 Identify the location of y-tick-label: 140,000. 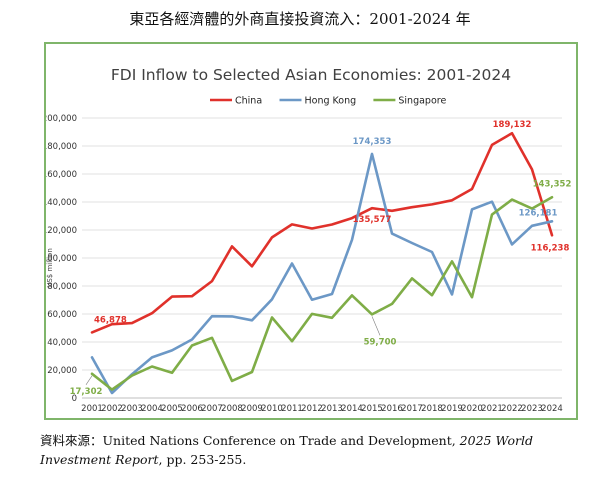
(61, 203).